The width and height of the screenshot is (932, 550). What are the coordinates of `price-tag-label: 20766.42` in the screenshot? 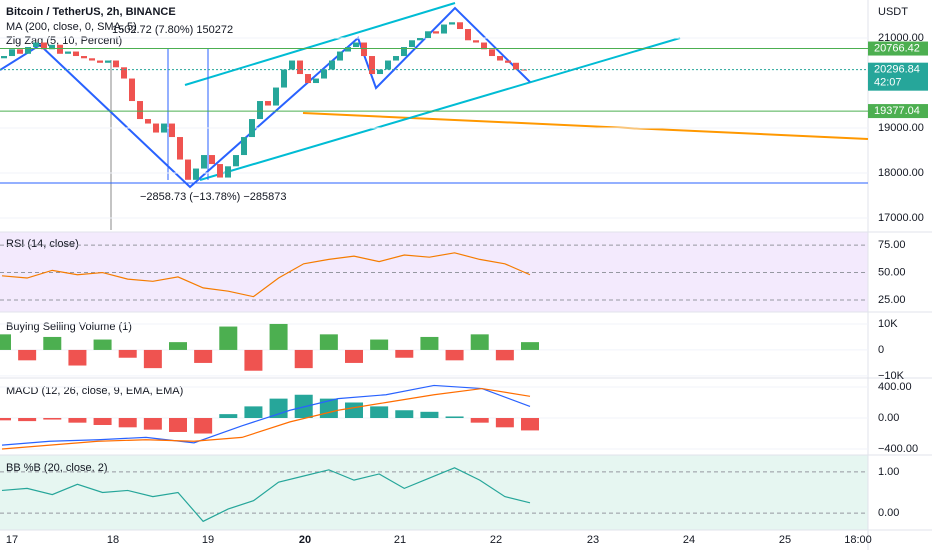 It's located at (897, 48).